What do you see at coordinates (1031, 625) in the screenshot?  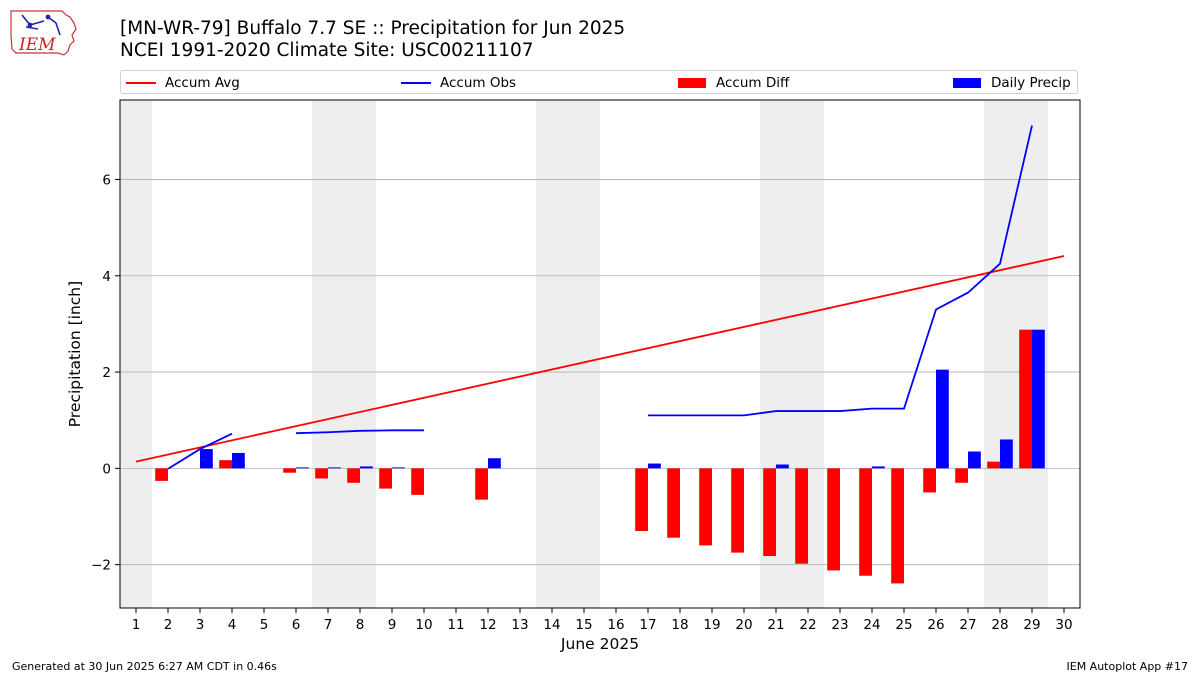 I see `x-tick-label: 29` at bounding box center [1031, 625].